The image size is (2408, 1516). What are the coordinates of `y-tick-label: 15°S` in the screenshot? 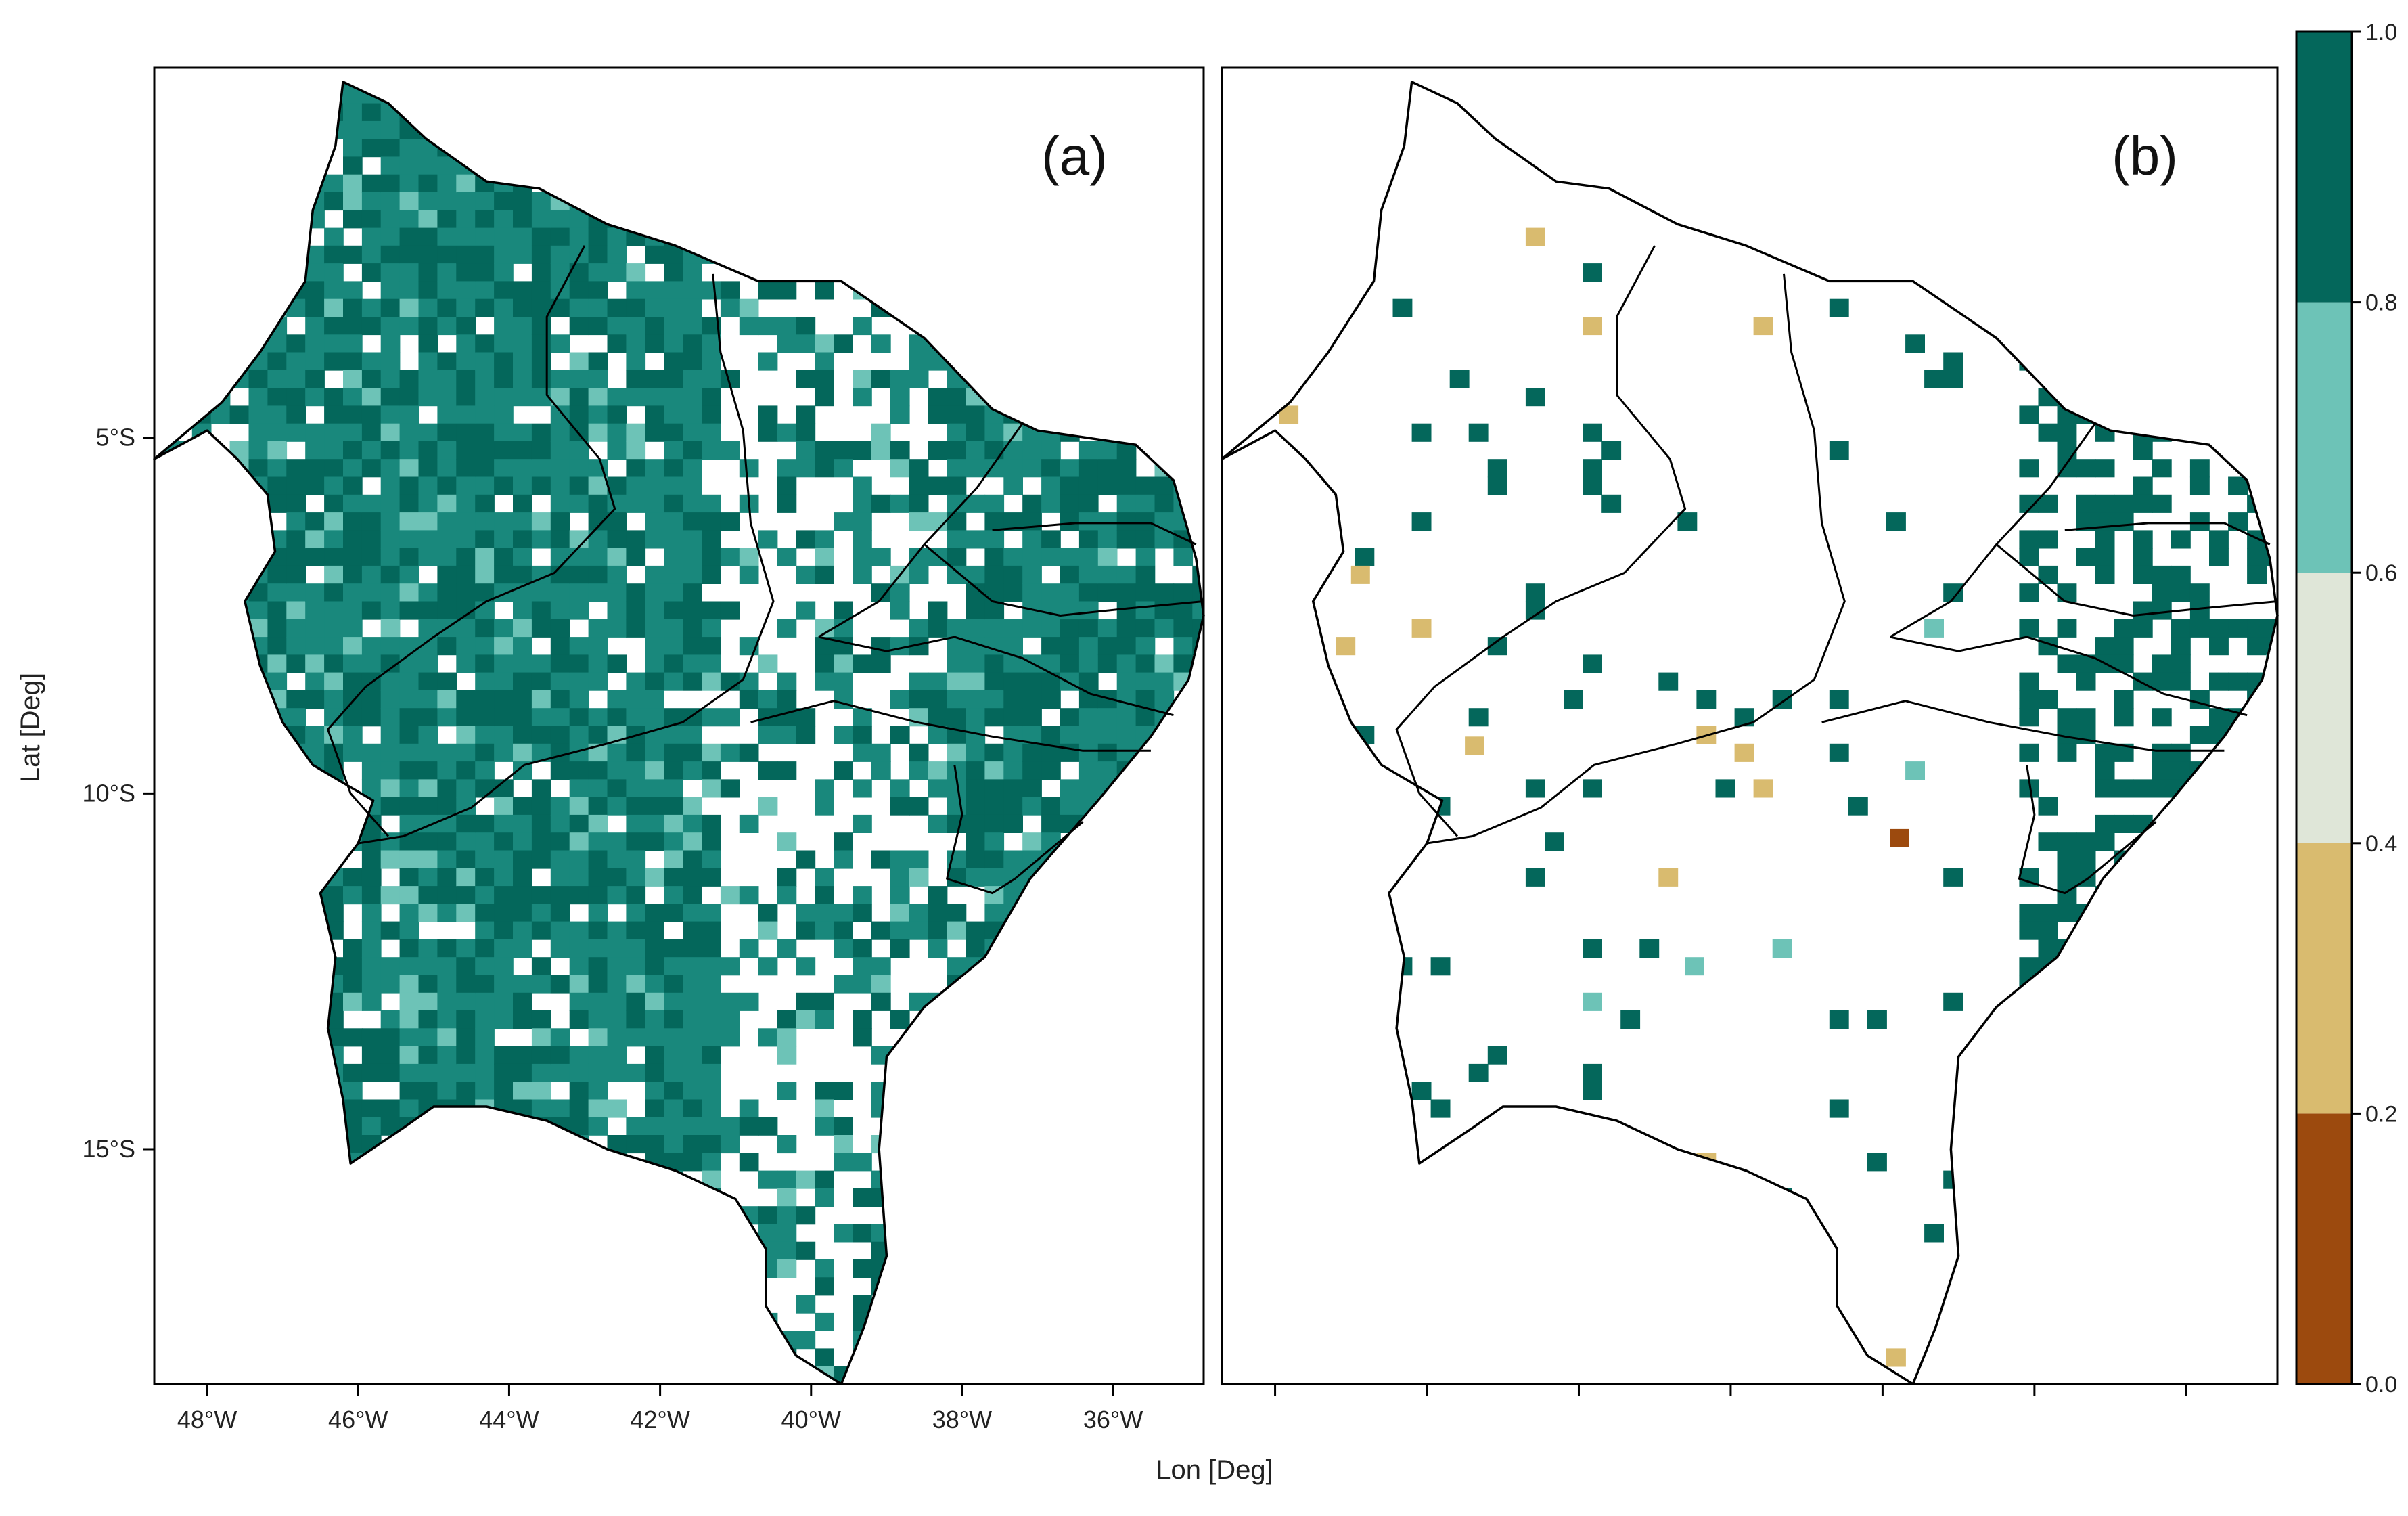 It's located at (109, 1149).